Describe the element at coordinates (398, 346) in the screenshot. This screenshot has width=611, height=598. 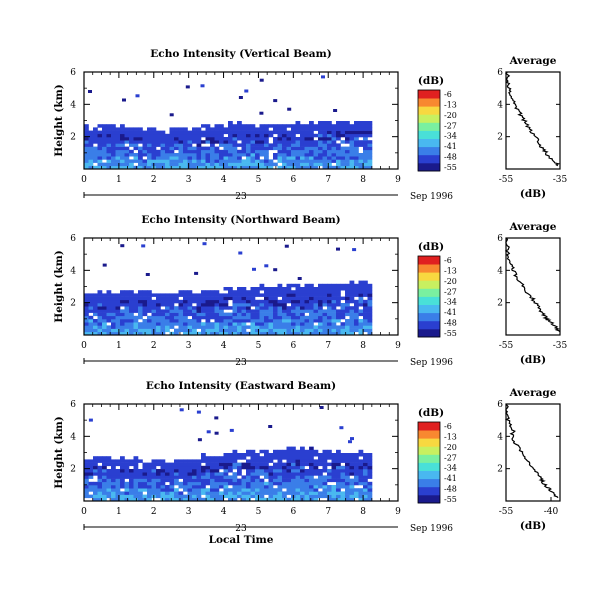
I see `x-tick-label: 9` at that location.